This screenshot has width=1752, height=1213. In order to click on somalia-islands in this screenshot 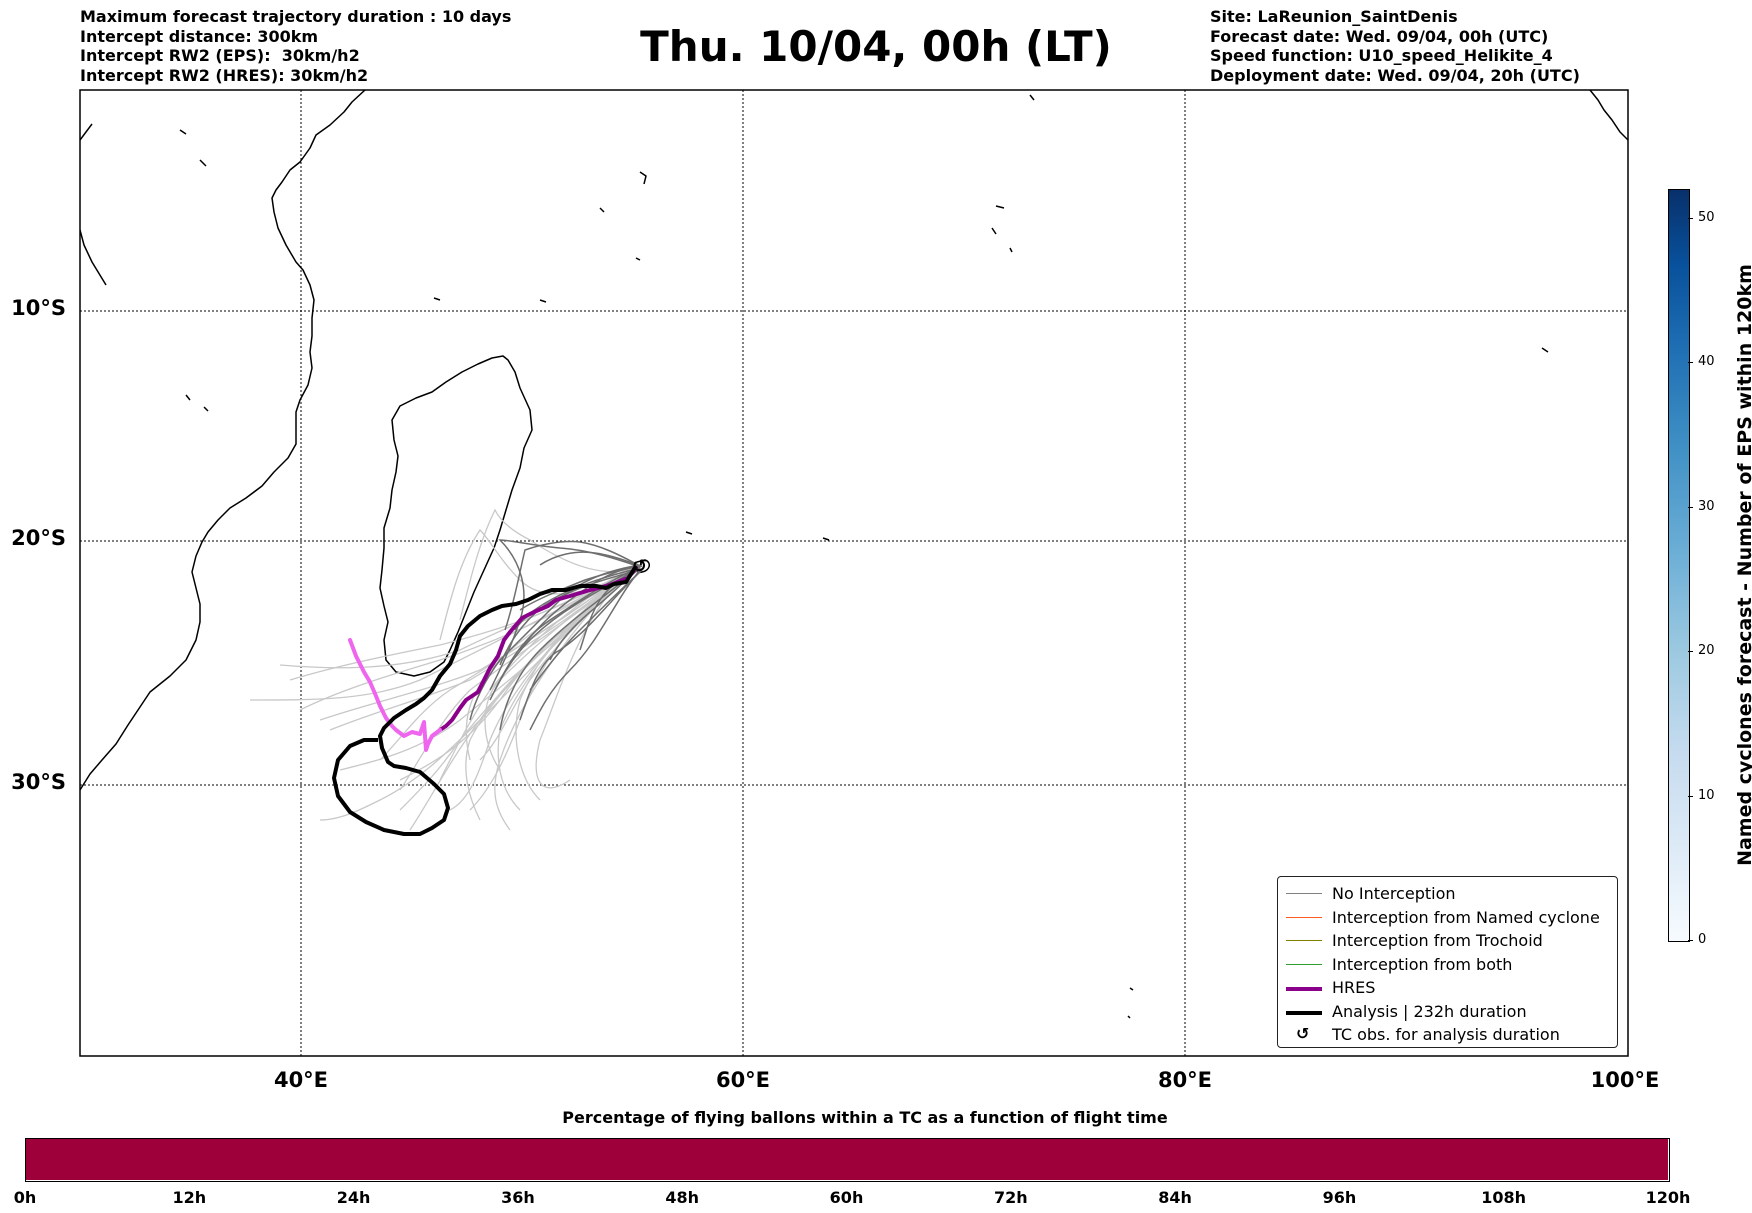, I will do `click(193, 148)`.